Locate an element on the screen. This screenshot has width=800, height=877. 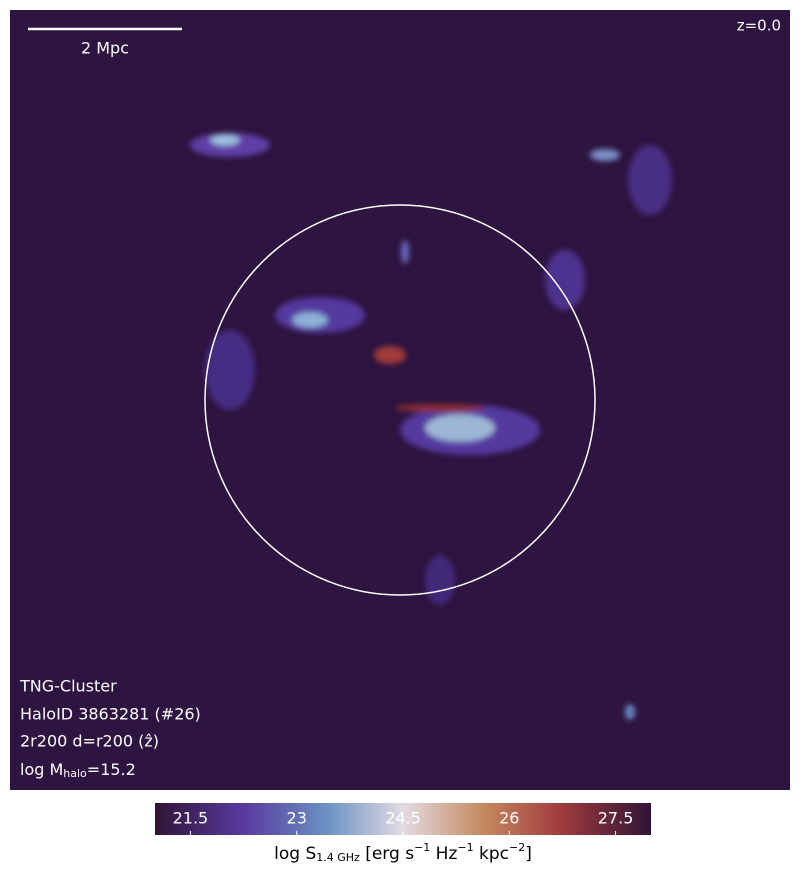
colorbar-tick-label: 24.5 is located at coordinates (403, 818).